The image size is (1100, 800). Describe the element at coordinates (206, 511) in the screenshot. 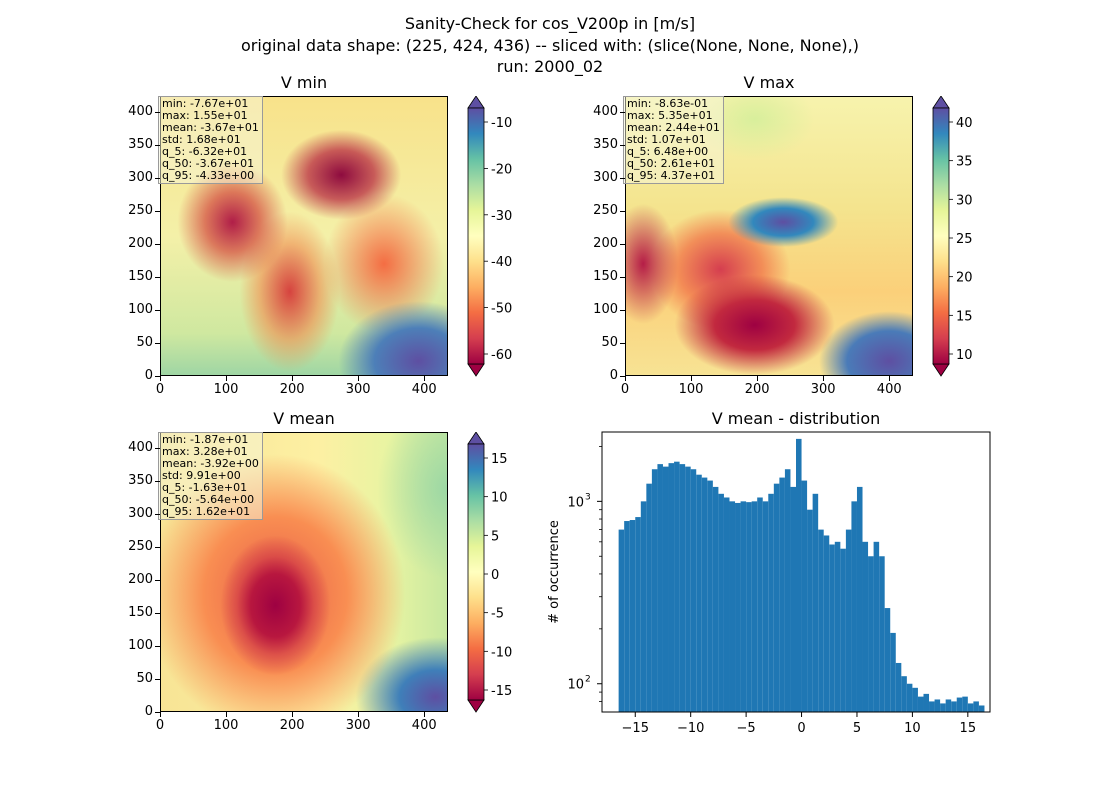

I see `vmean-stat-line: q_95: 1.62e+01` at that location.